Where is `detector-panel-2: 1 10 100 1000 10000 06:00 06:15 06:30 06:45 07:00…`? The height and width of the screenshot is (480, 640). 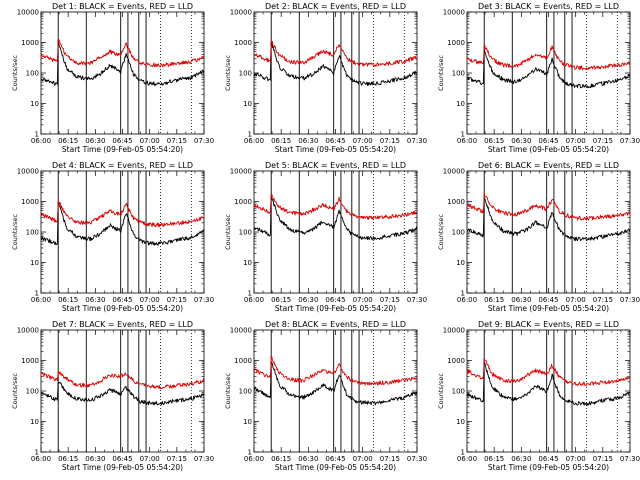
detector-panel-2: 1 10 100 1000 10000 06:00 06:15 06:30 06:45 07:00… is located at coordinates (325, 78).